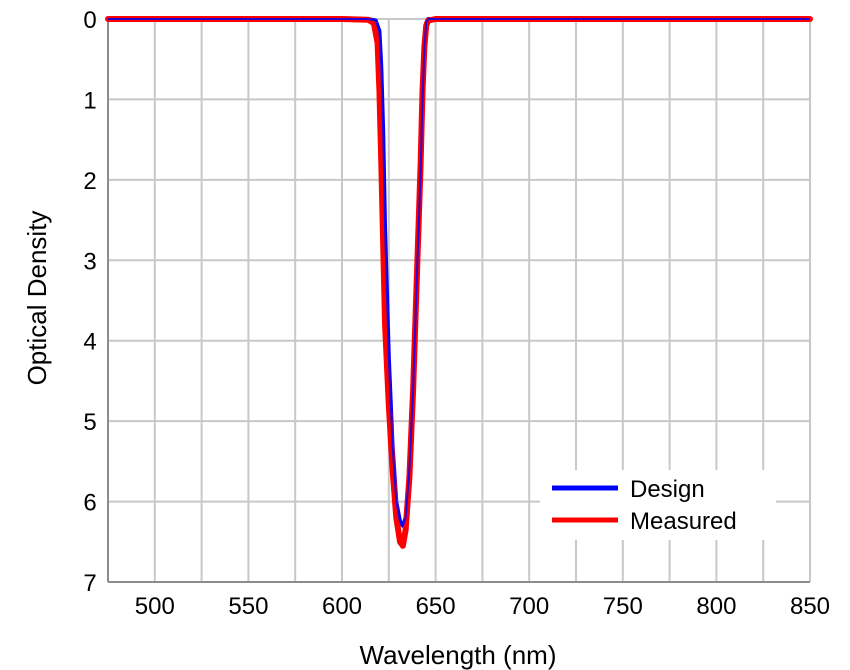 The width and height of the screenshot is (850, 670). I want to click on legend-background, so click(658, 505).